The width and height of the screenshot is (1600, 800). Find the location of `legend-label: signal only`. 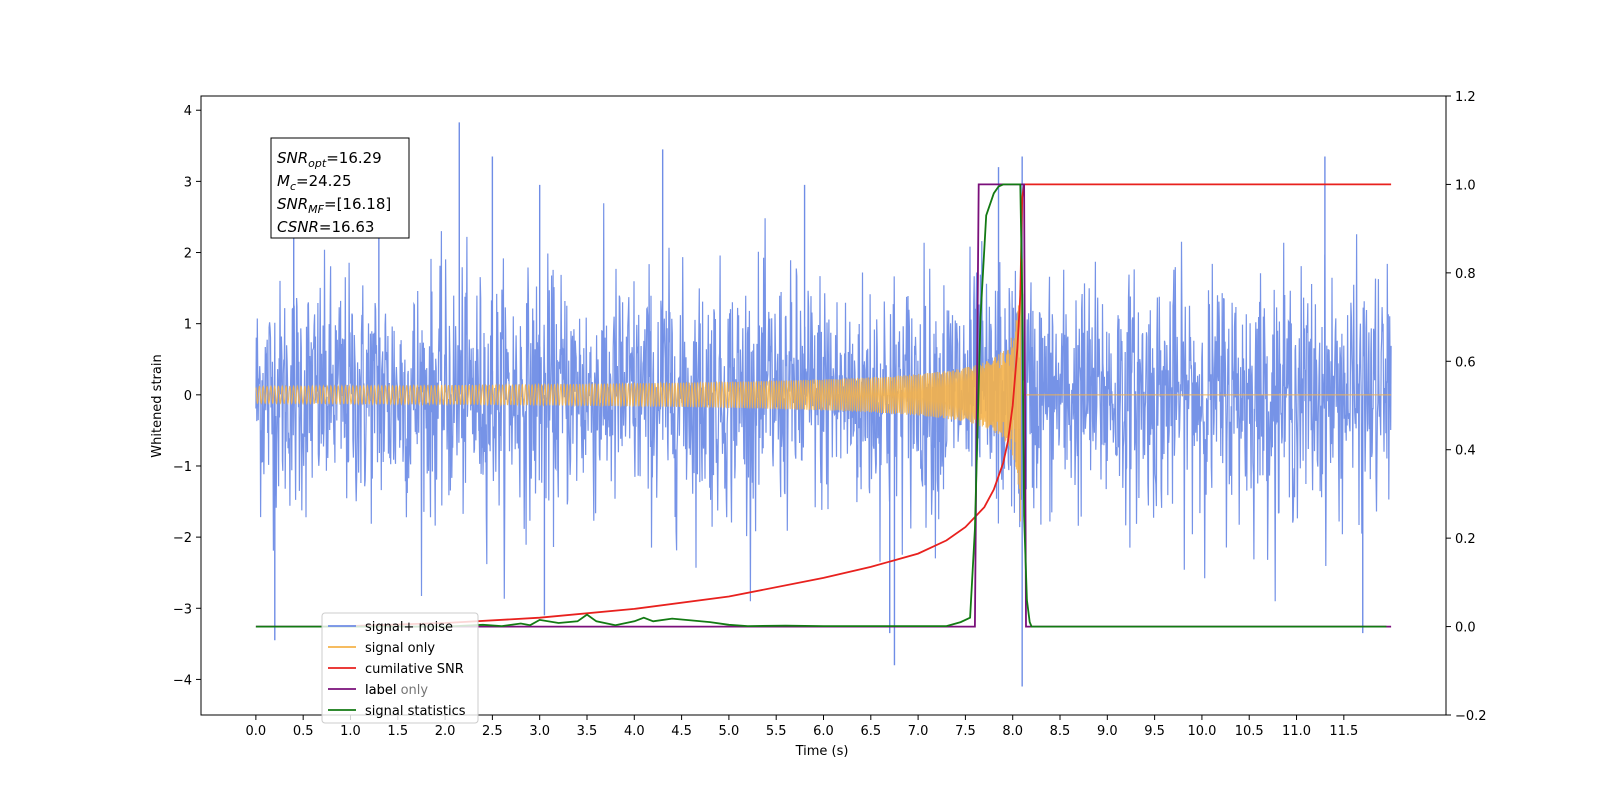

legend-label: signal only is located at coordinates (400, 648).